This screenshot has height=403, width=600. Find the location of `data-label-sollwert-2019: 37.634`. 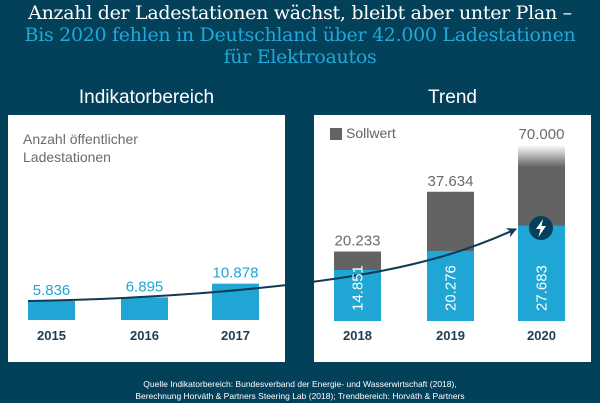

data-label-sollwert-2019: 37.634 is located at coordinates (451, 181).